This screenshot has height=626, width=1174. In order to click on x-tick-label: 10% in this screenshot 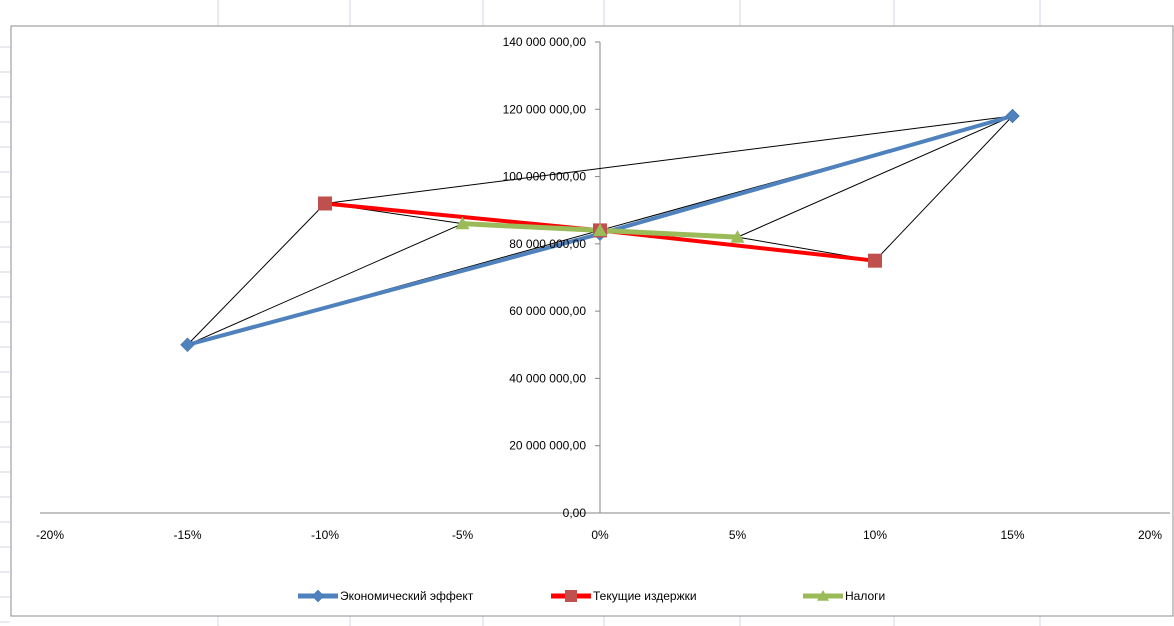, I will do `click(875, 535)`.